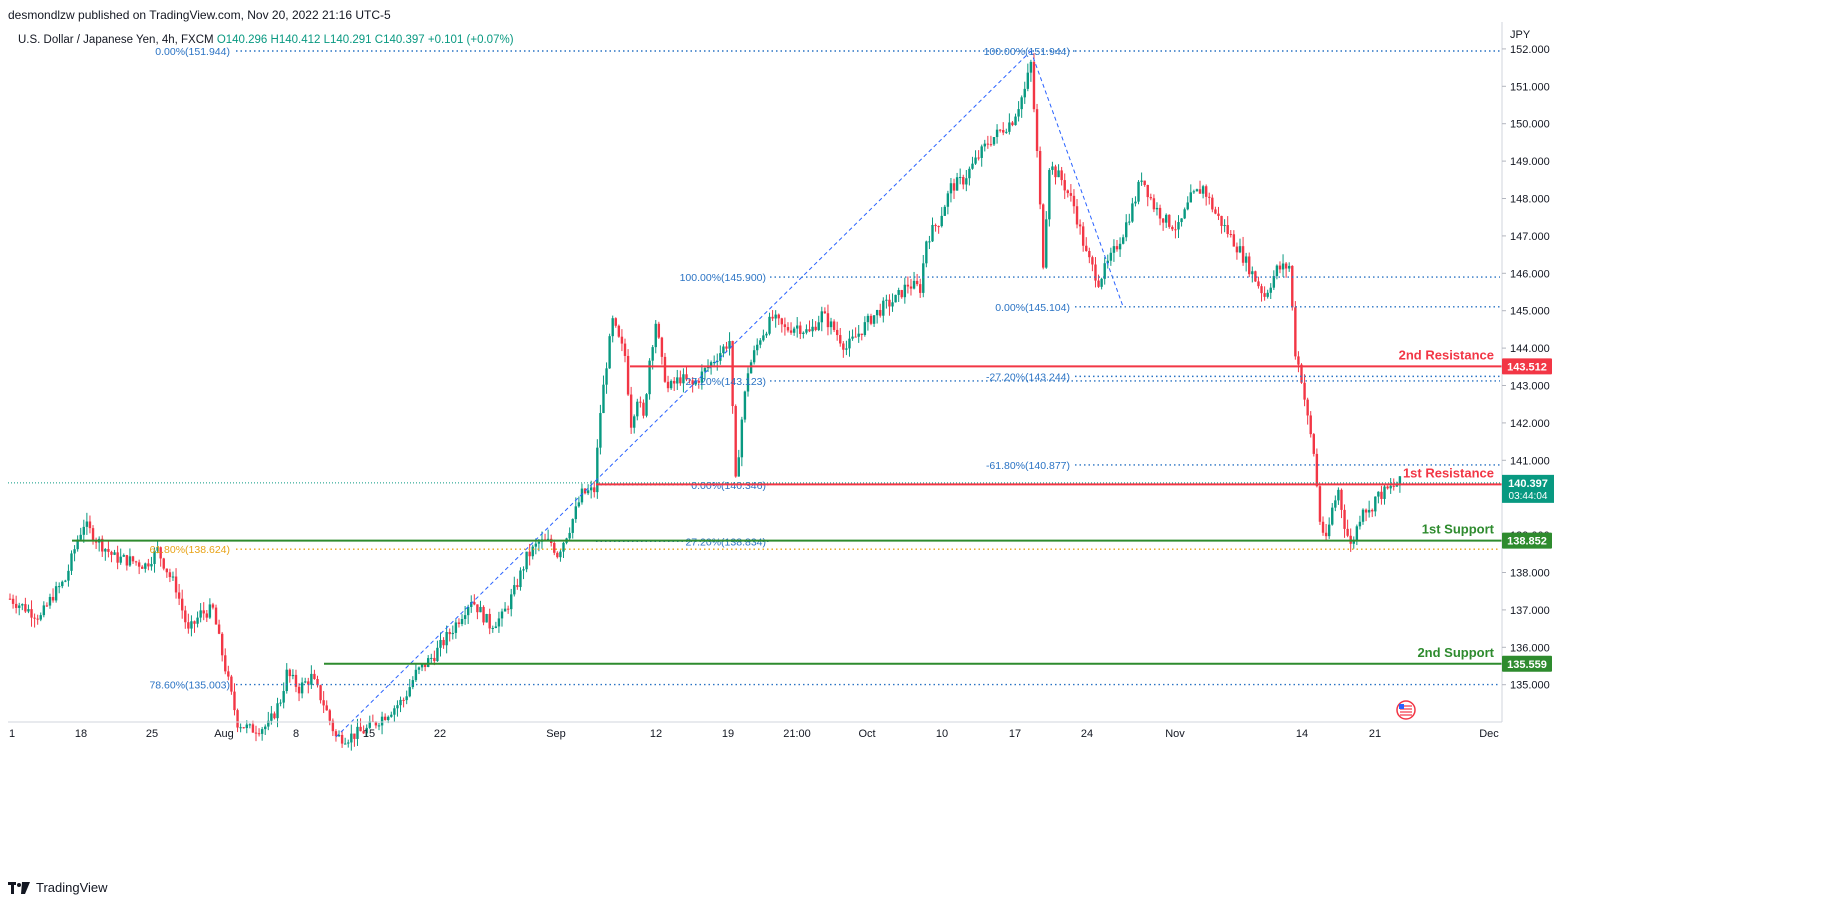  I want to click on time-tick-label: 21:00, so click(797, 734).